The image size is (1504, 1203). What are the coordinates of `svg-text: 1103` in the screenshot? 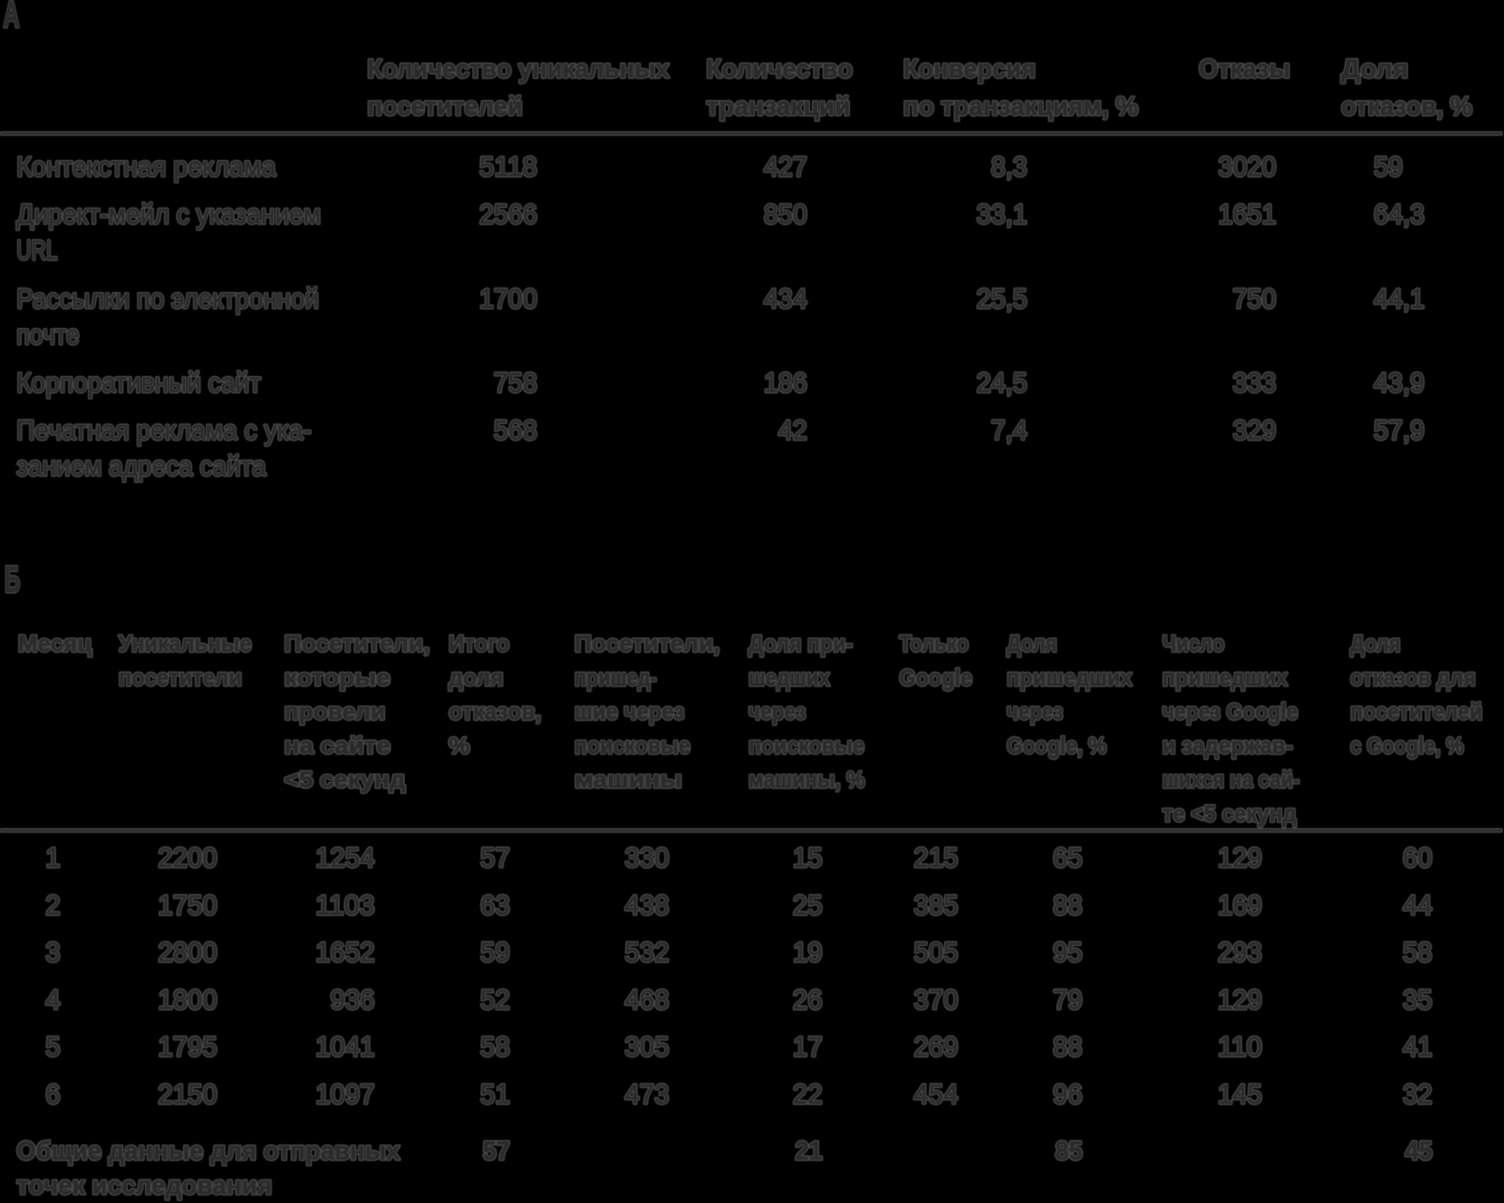 It's located at (345, 904).